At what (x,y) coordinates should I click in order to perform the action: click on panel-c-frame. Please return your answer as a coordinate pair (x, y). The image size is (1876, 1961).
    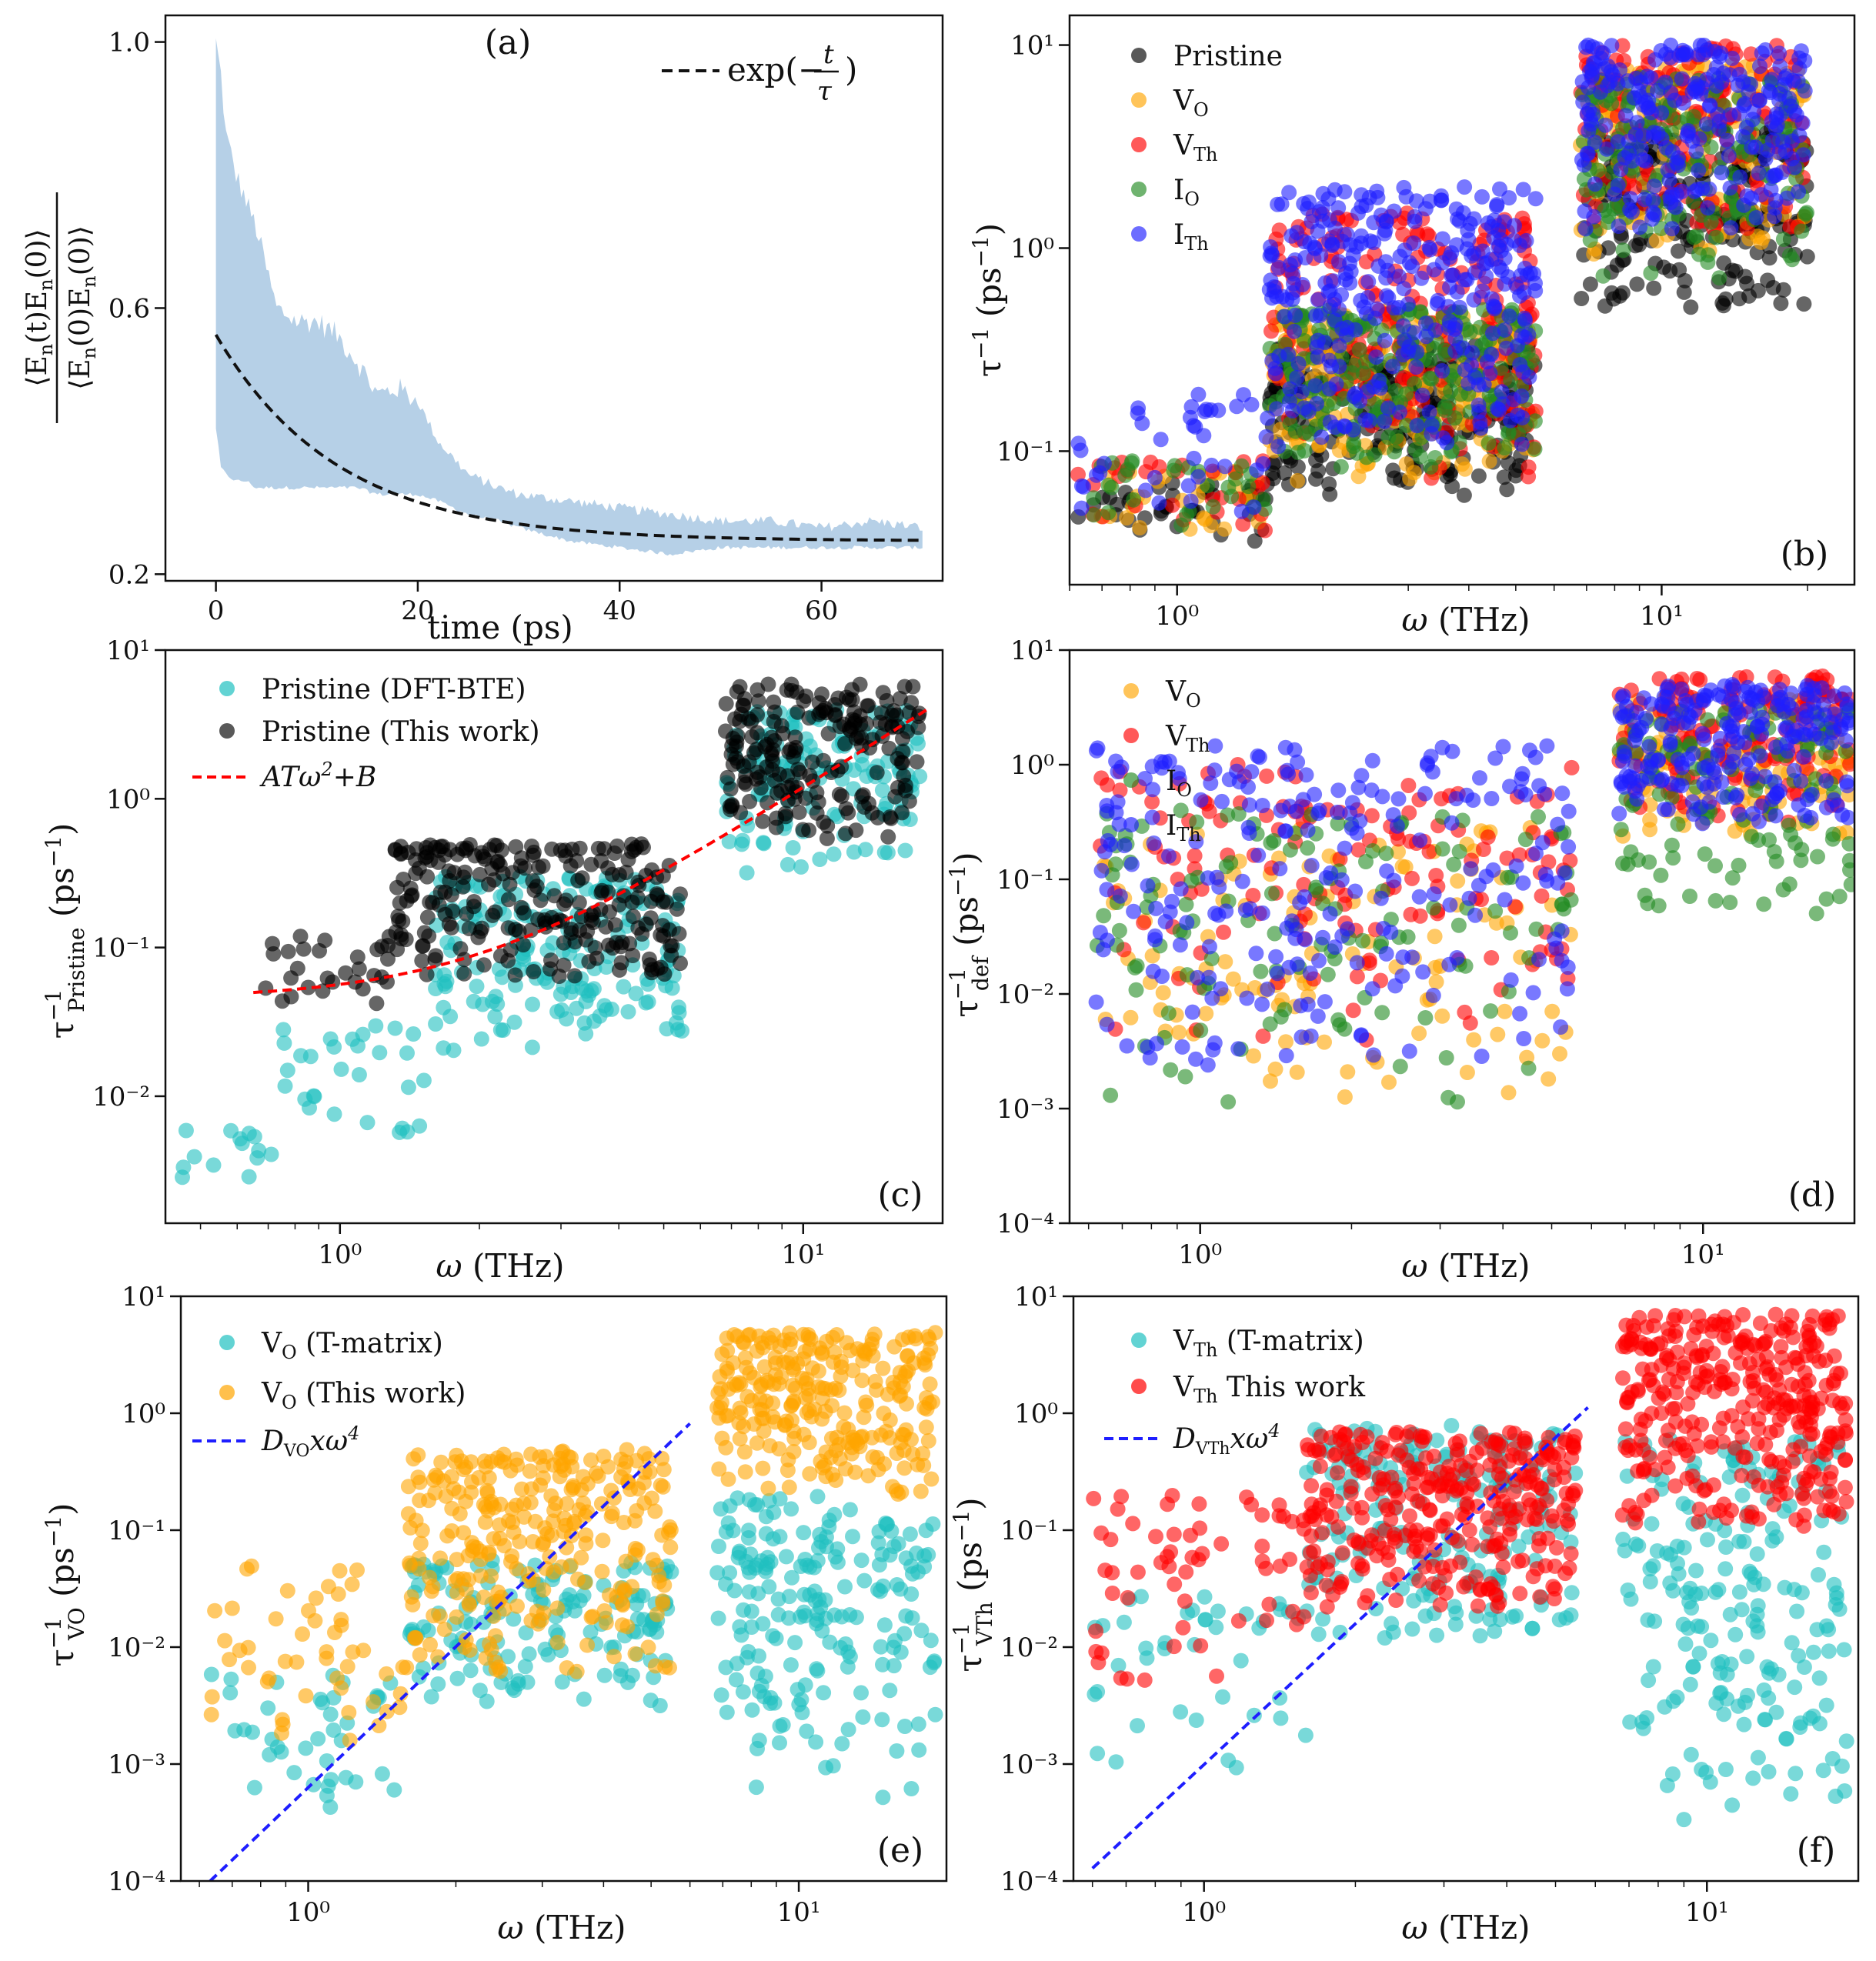
    Looking at the image, I should click on (554, 937).